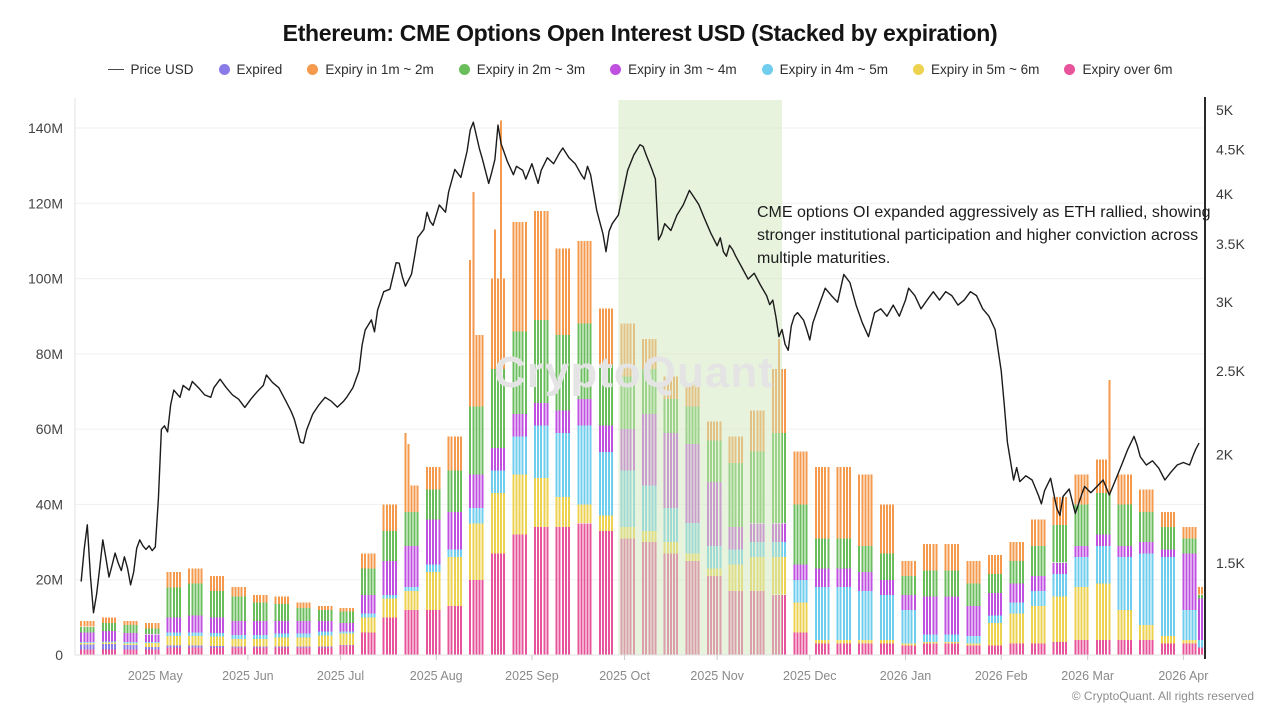 This screenshot has height=720, width=1280. Describe the element at coordinates (824, 69) in the screenshot. I see `legend-item-expiry-in-4m-5m: Expiry in 4m ~ 5m` at that location.